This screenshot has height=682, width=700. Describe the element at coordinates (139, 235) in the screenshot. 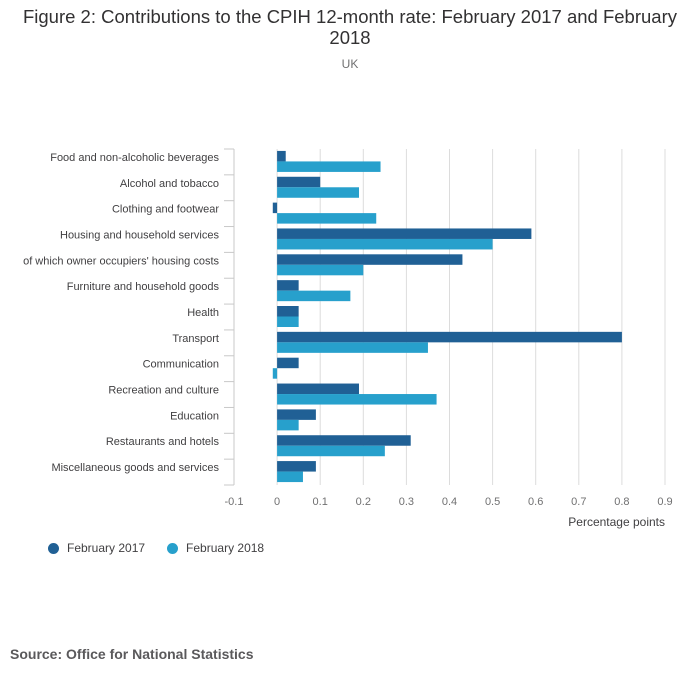

I see `category-label: Housing and household services` at that location.